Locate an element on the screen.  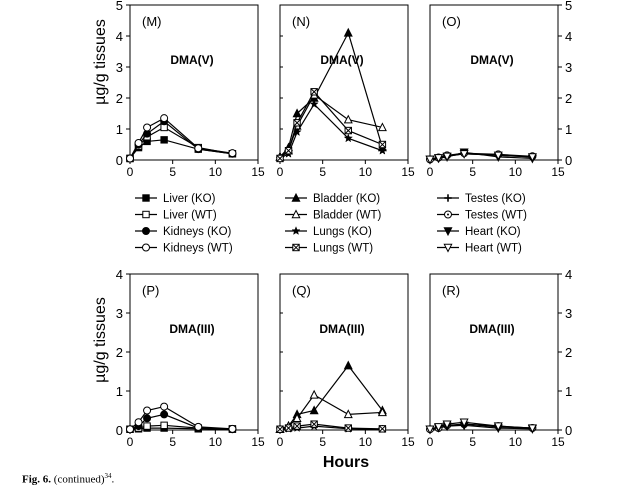
legend-entry: Testes (KO) is located at coordinates (481, 199).